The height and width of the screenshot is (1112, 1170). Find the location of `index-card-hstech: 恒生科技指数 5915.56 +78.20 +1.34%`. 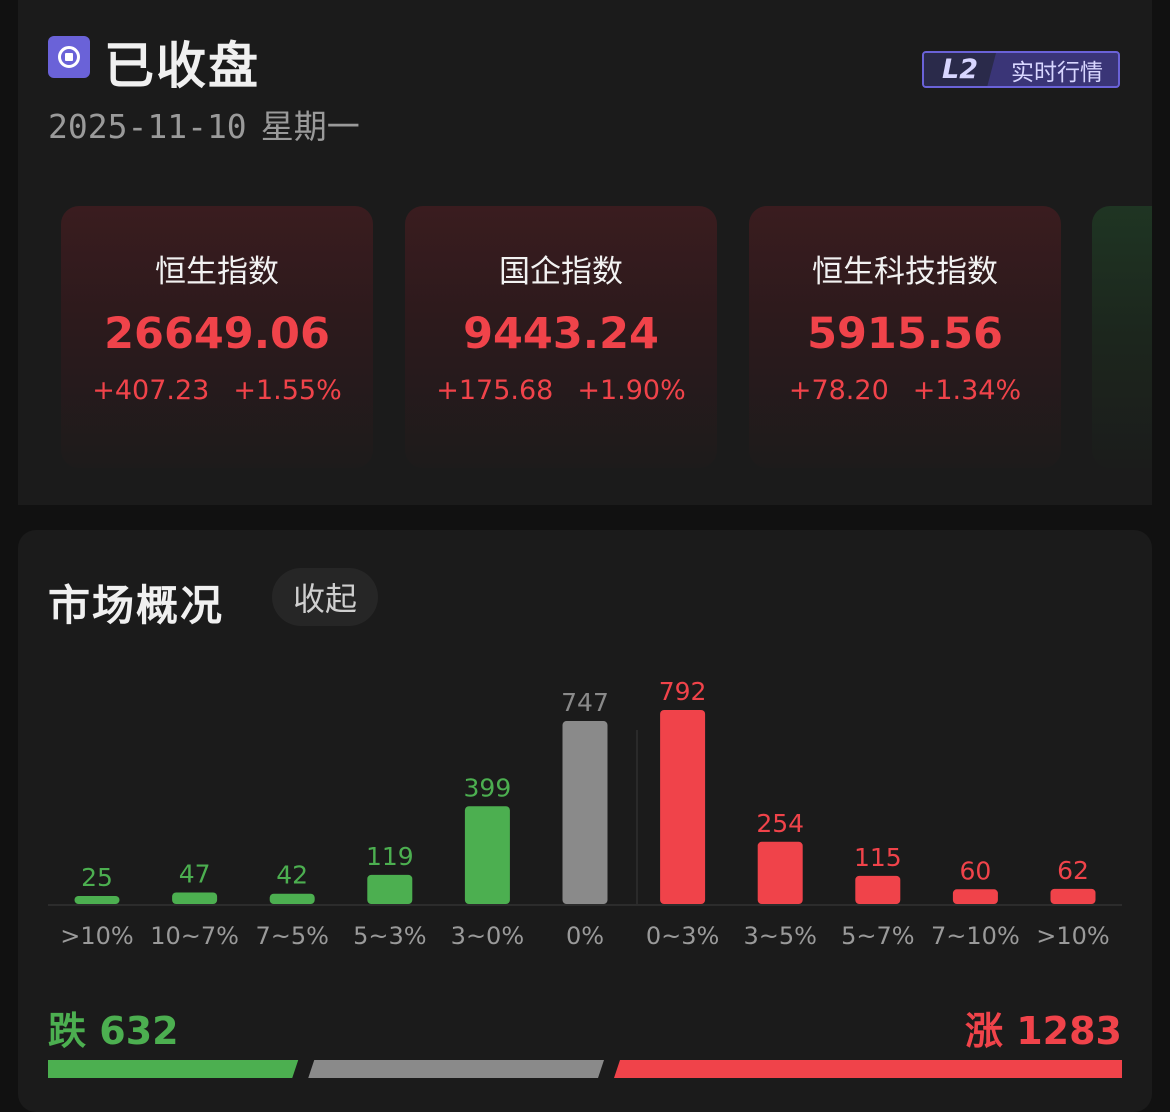

index-card-hstech: 恒生科技指数 5915.56 +78.20 +1.34% is located at coordinates (905, 337).